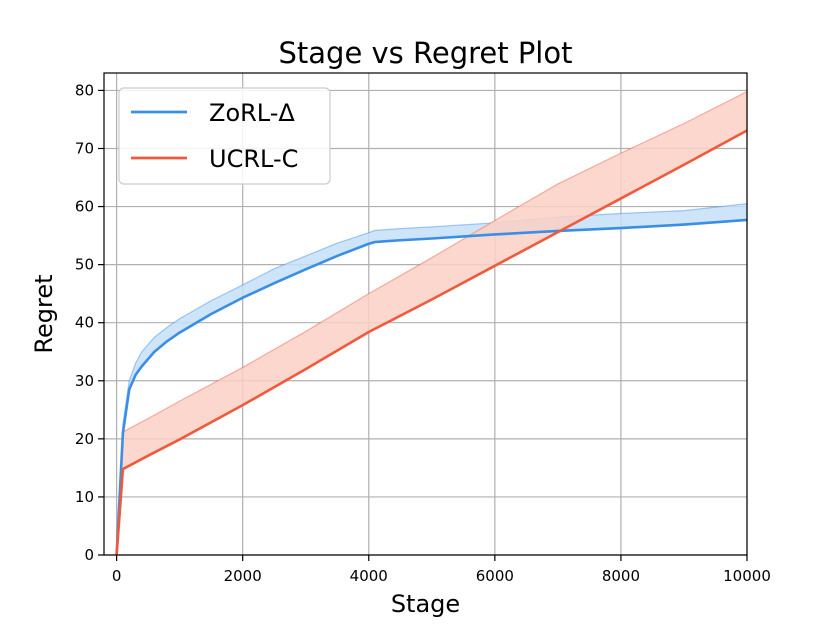 This screenshot has width=830, height=627. What do you see at coordinates (369, 576) in the screenshot?
I see `x-tick-label: 4000` at bounding box center [369, 576].